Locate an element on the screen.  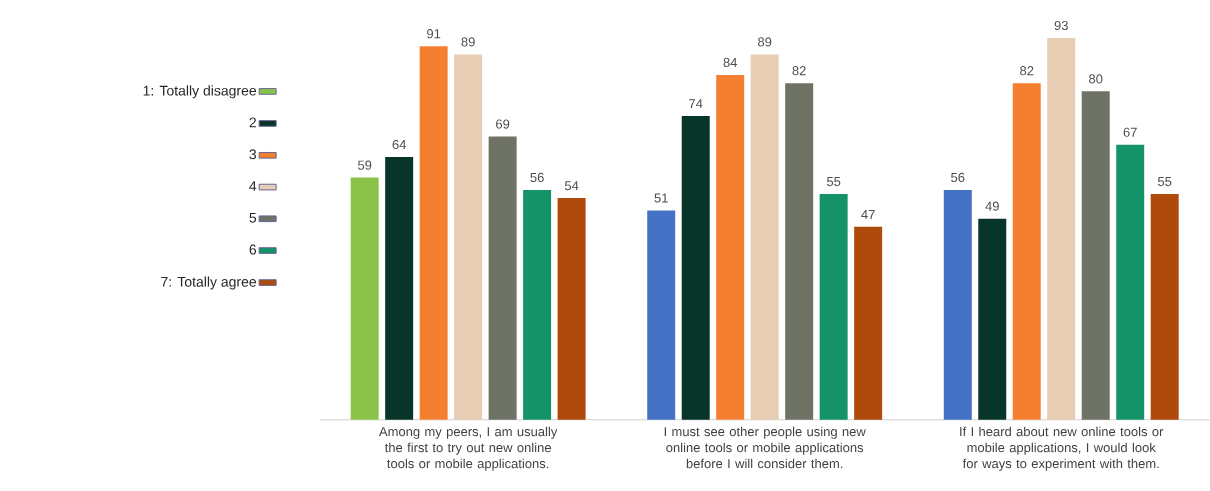
data-label: 84 is located at coordinates (730, 62).